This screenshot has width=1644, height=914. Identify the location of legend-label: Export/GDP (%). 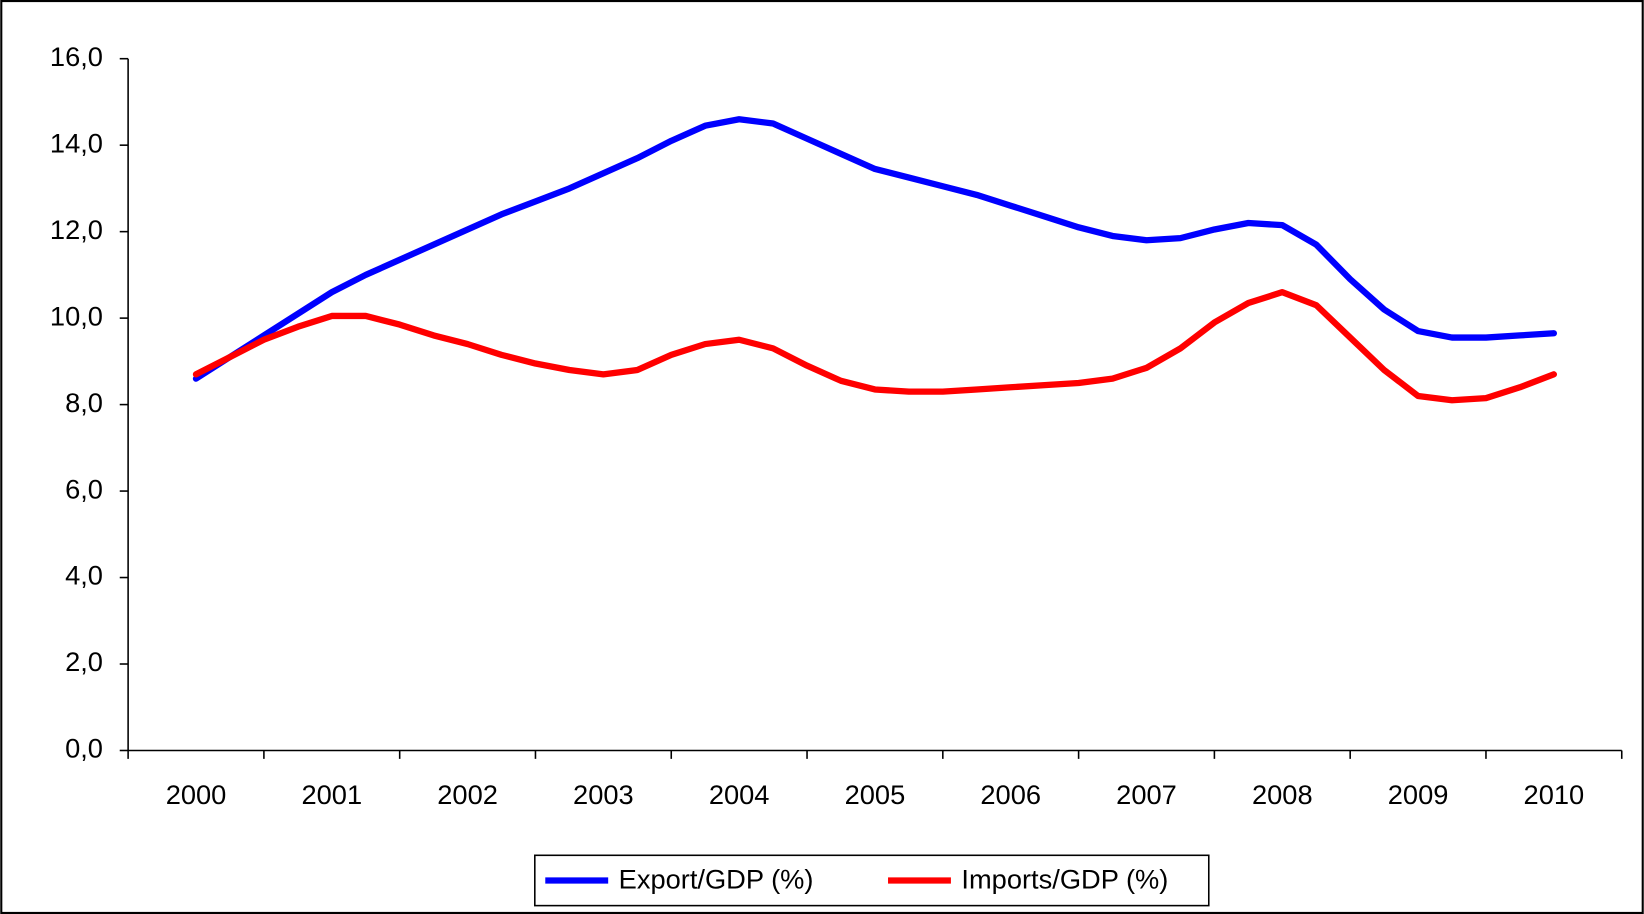
(716, 879).